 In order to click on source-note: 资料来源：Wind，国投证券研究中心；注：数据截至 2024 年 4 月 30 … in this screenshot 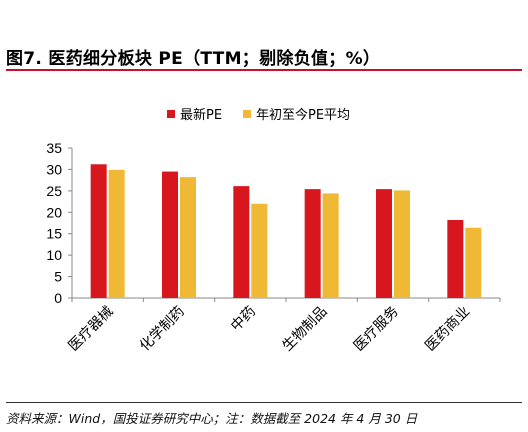, I will do `click(212, 418)`.